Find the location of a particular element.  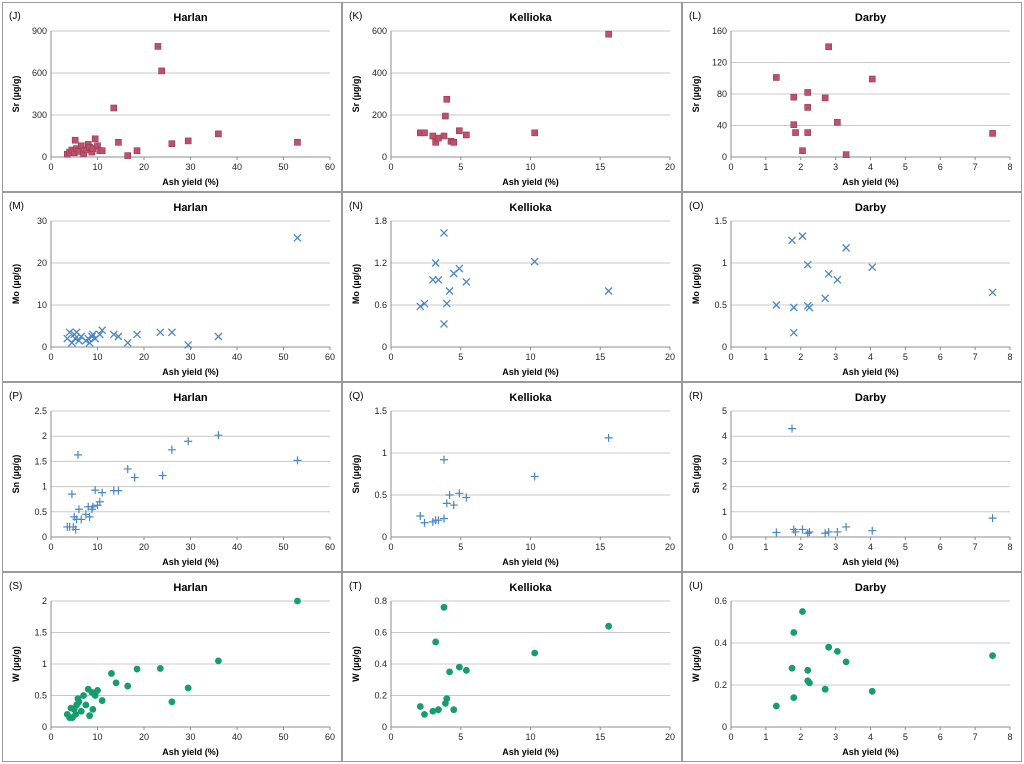

y-tick-label: 200 is located at coordinates (379, 115).